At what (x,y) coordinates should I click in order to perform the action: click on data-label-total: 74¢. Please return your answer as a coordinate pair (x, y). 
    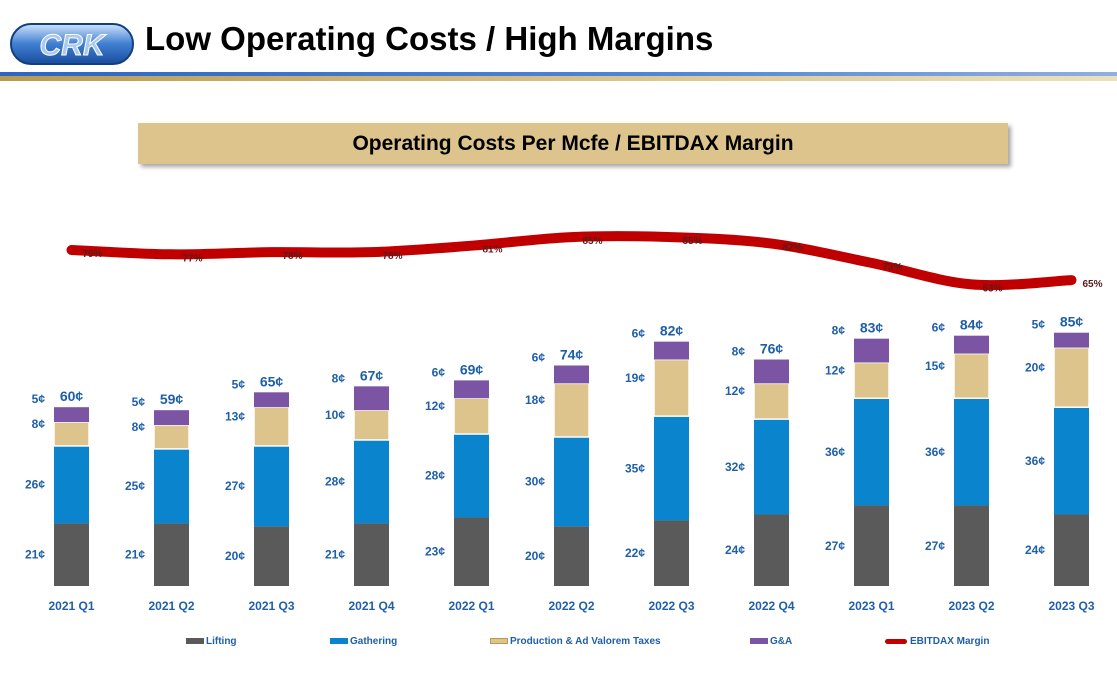
    Looking at the image, I should click on (572, 354).